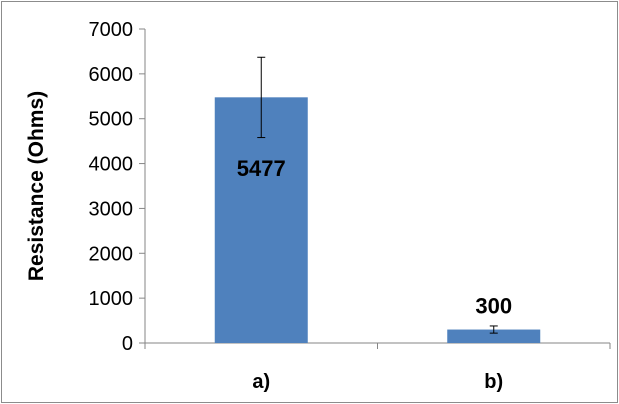  I want to click on y-tick-label: 6000, so click(111, 75).